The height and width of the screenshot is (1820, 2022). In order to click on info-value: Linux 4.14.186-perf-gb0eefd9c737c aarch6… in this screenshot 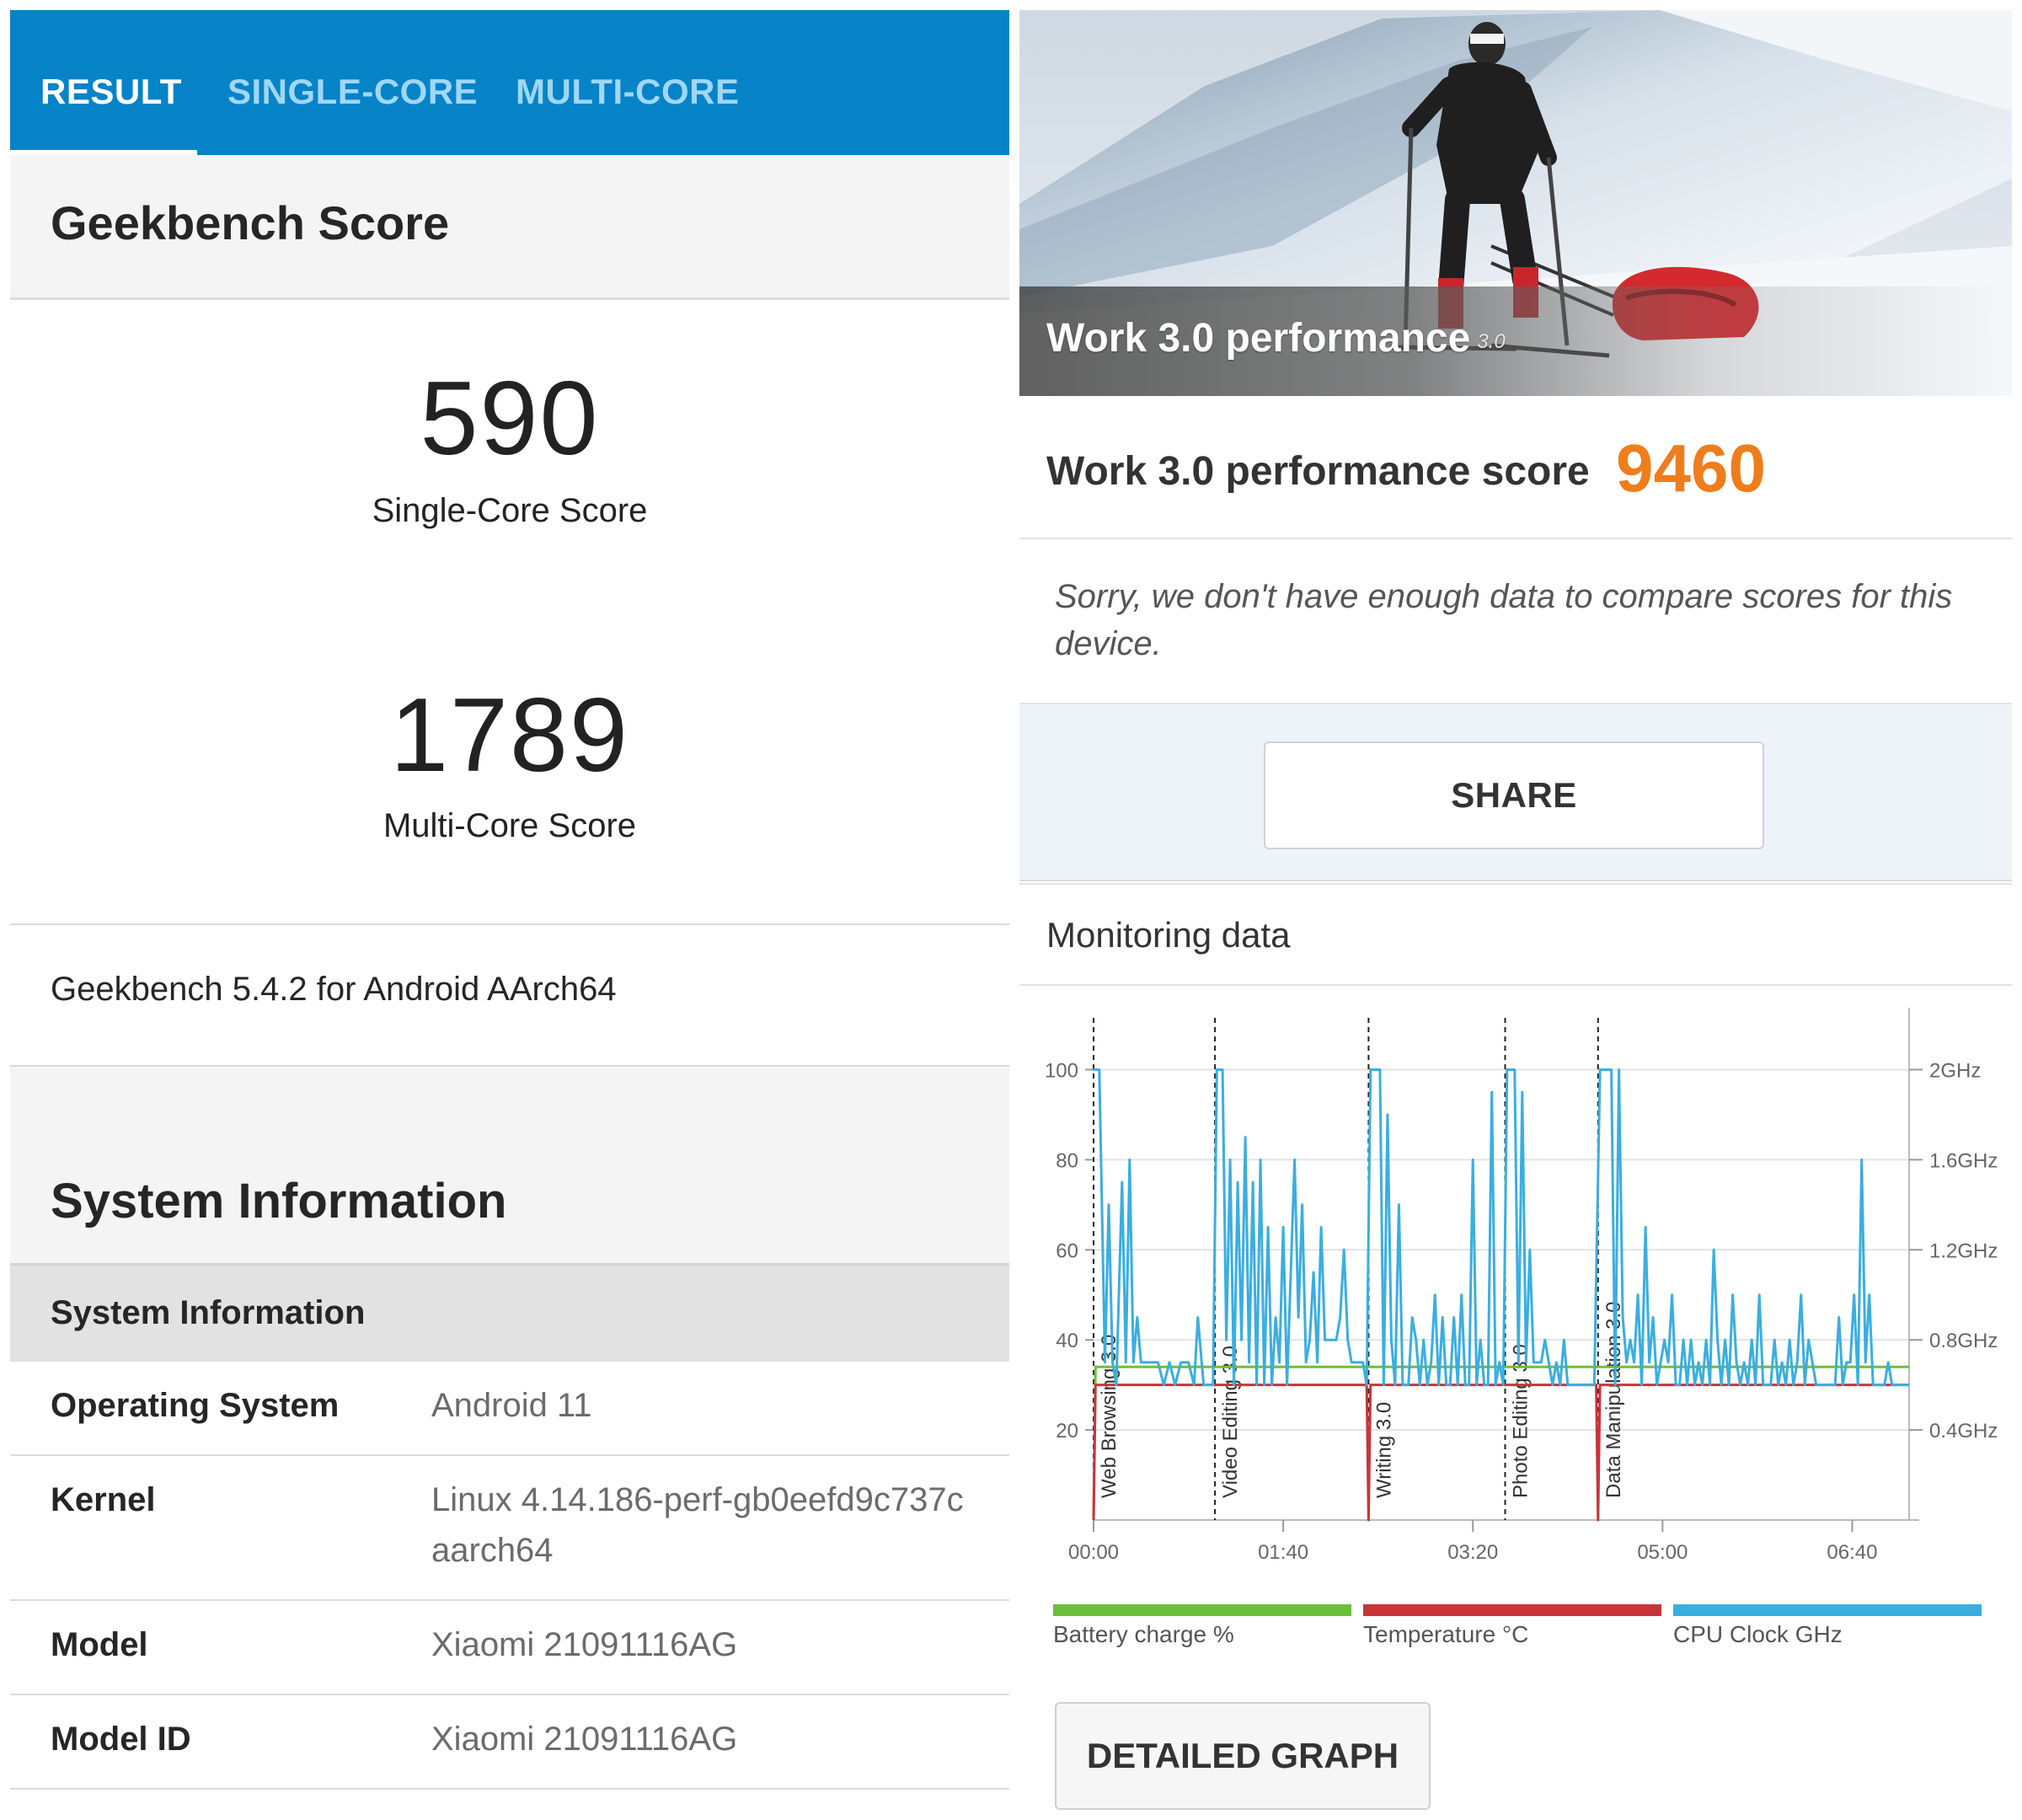, I will do `click(697, 1525)`.